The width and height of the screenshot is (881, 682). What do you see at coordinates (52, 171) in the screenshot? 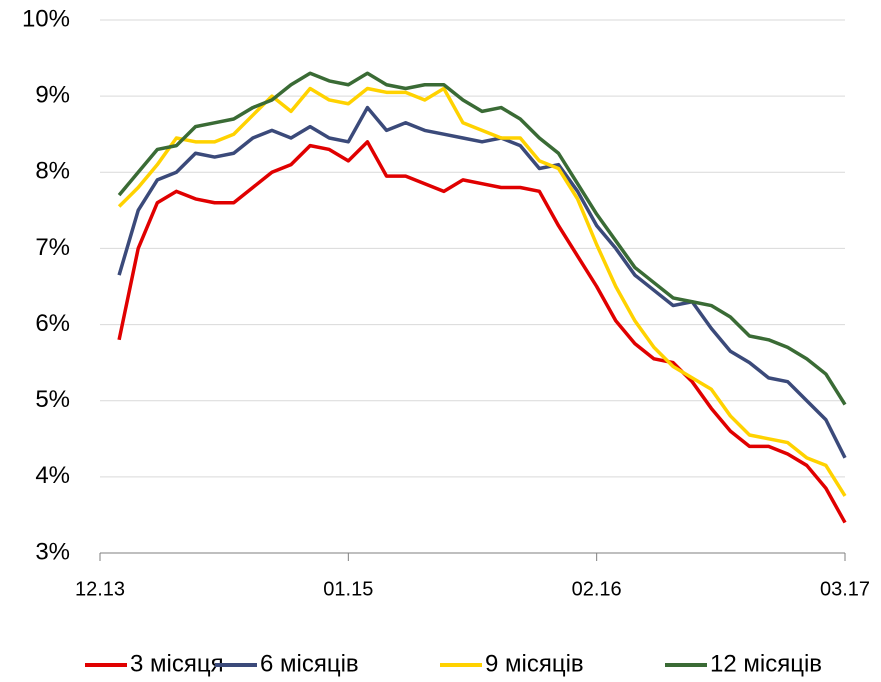
I see `y-tick-label: 8%` at bounding box center [52, 171].